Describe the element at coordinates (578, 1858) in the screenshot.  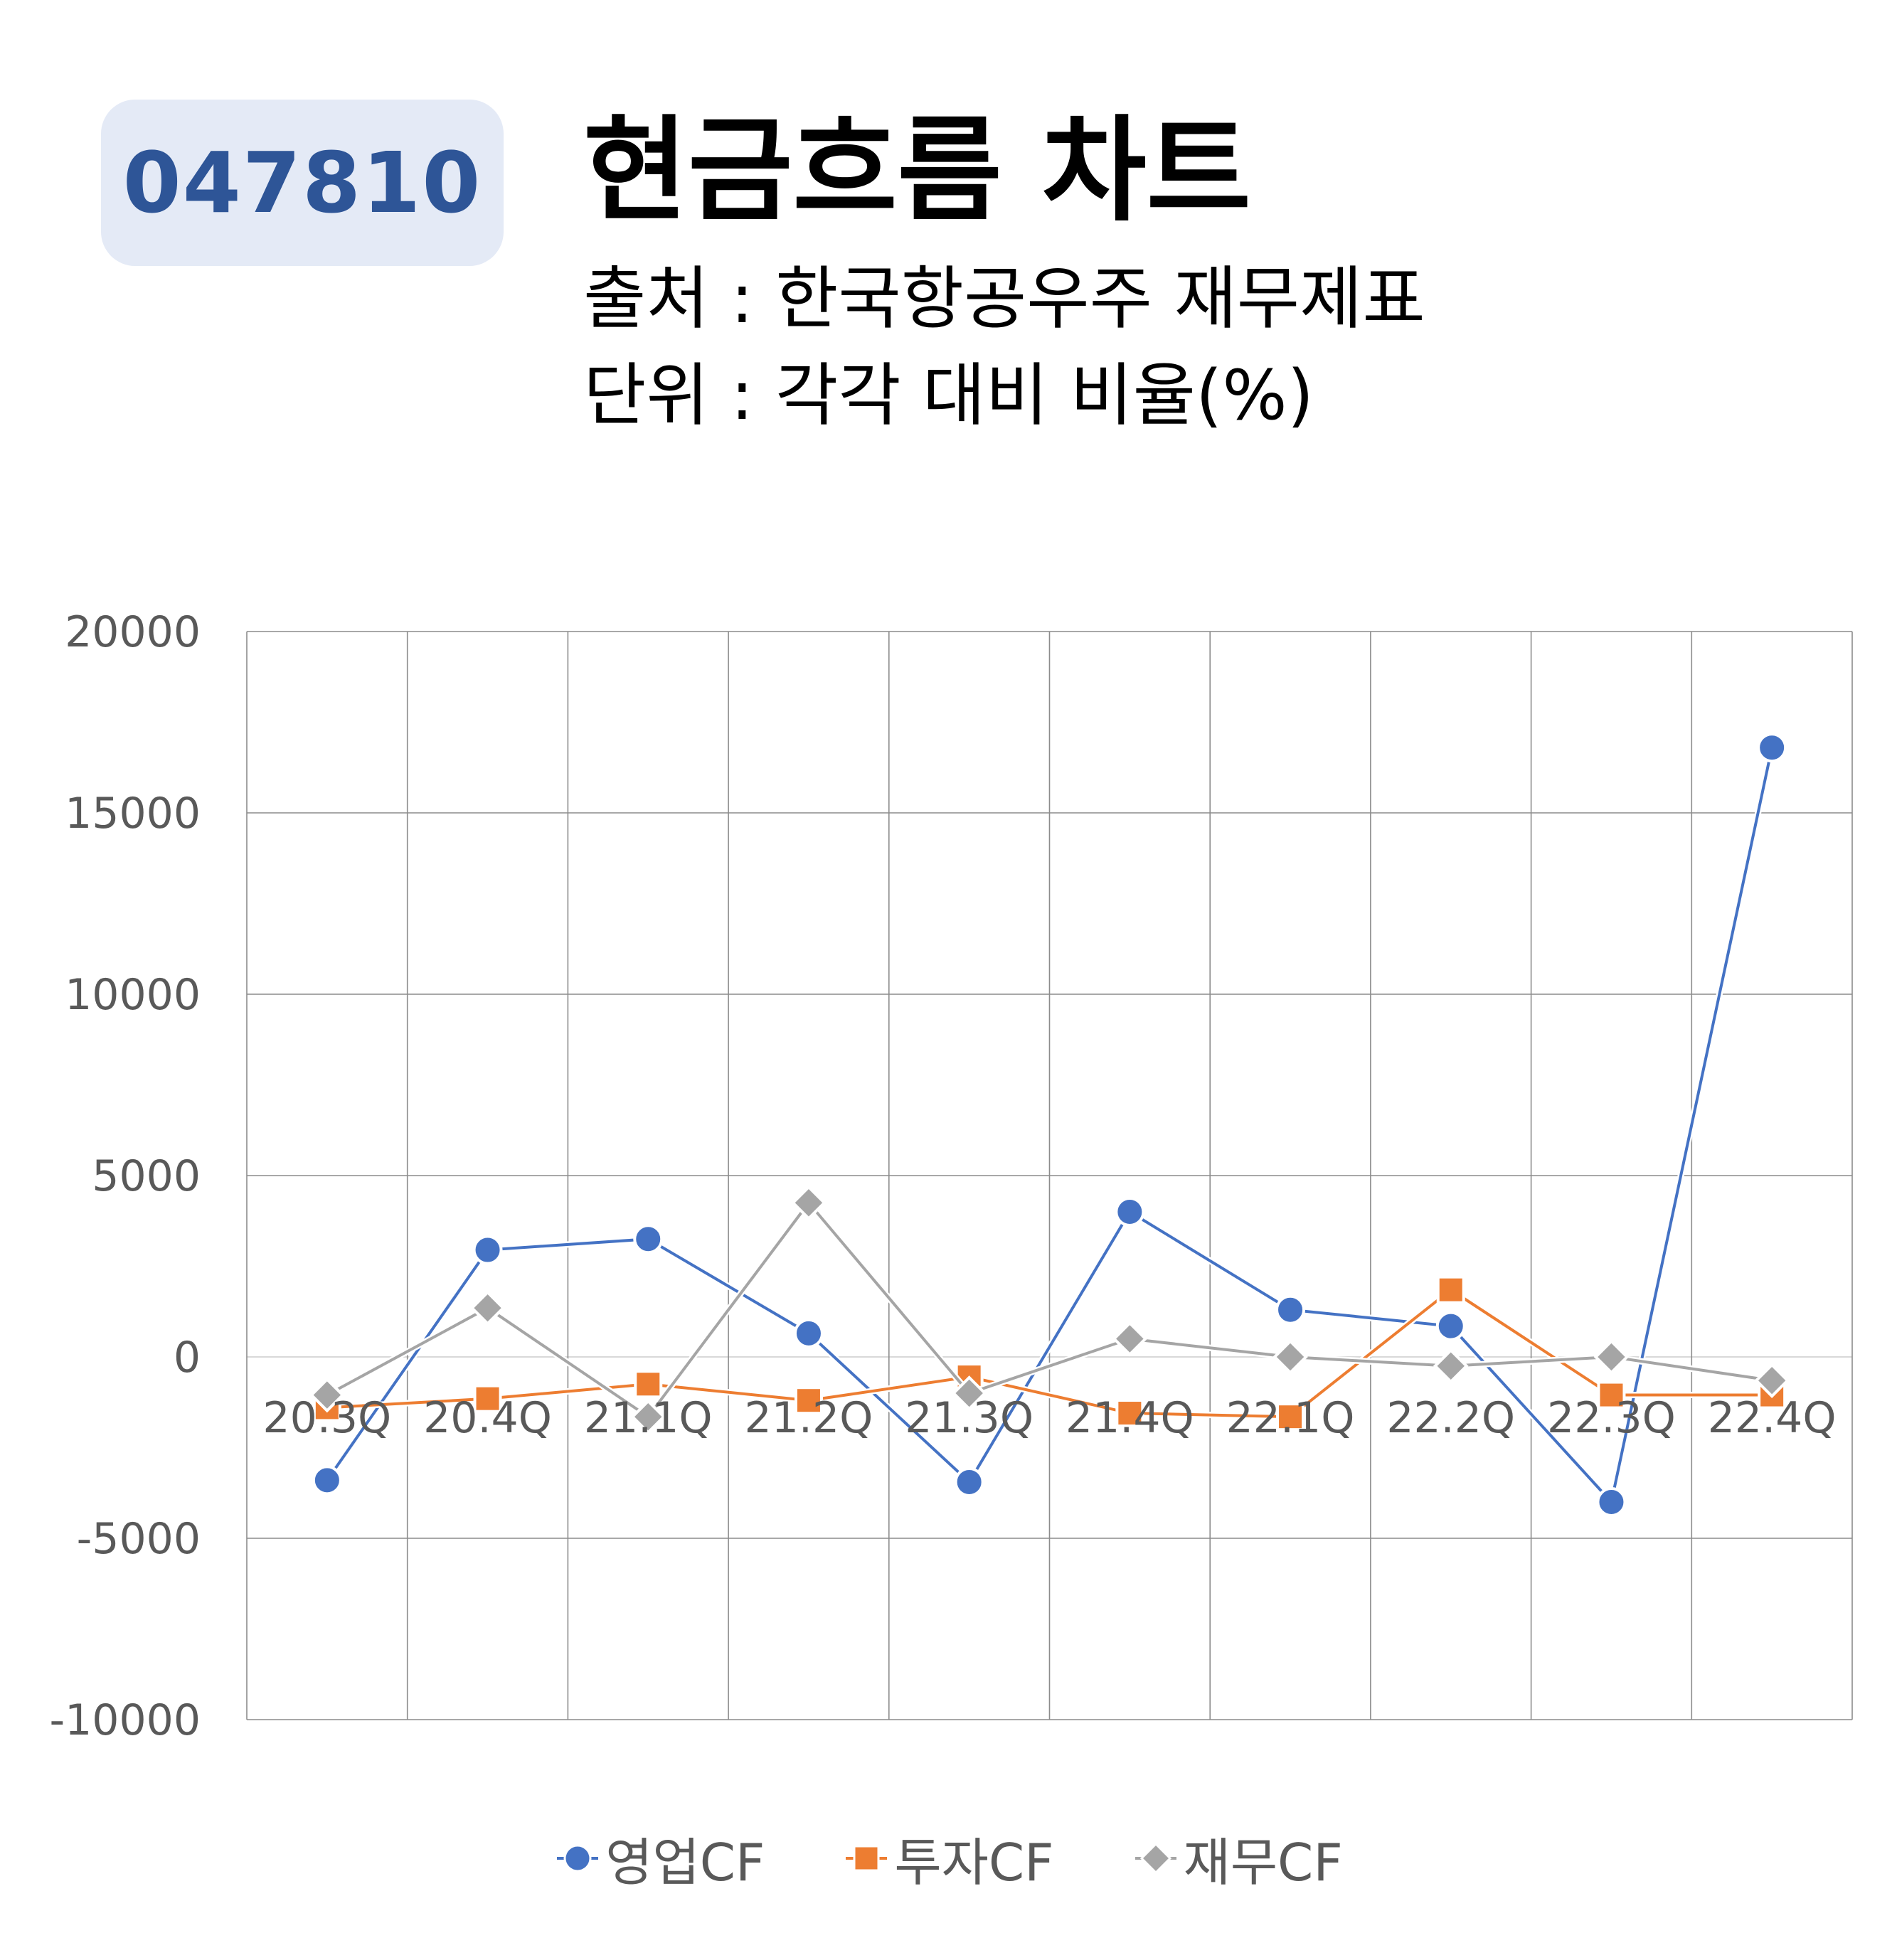
I see `circle-marker-icon` at that location.